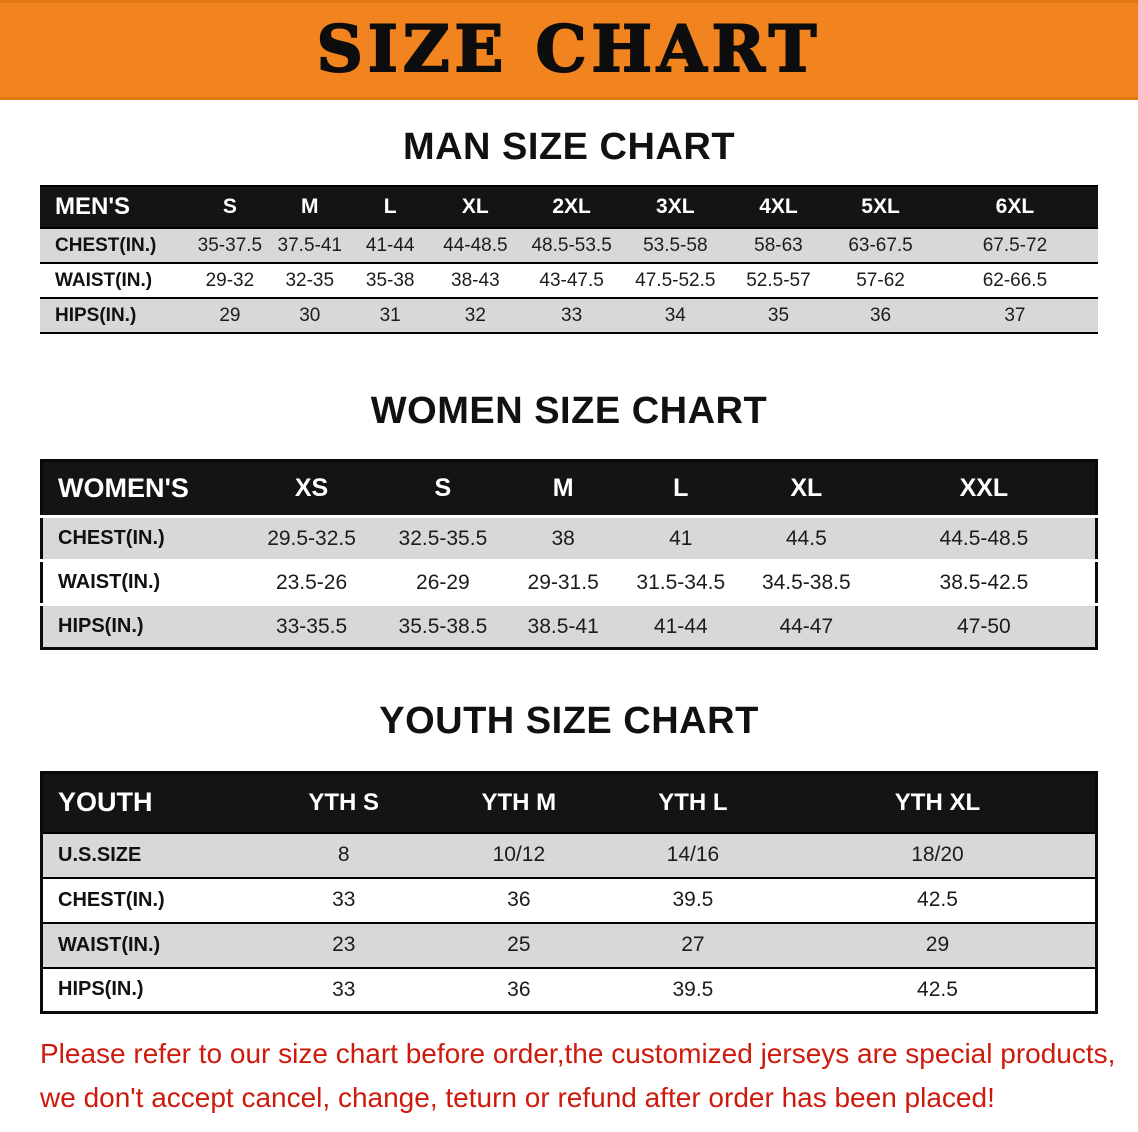  I want to click on size-column-header: 2XL, so click(571, 207).